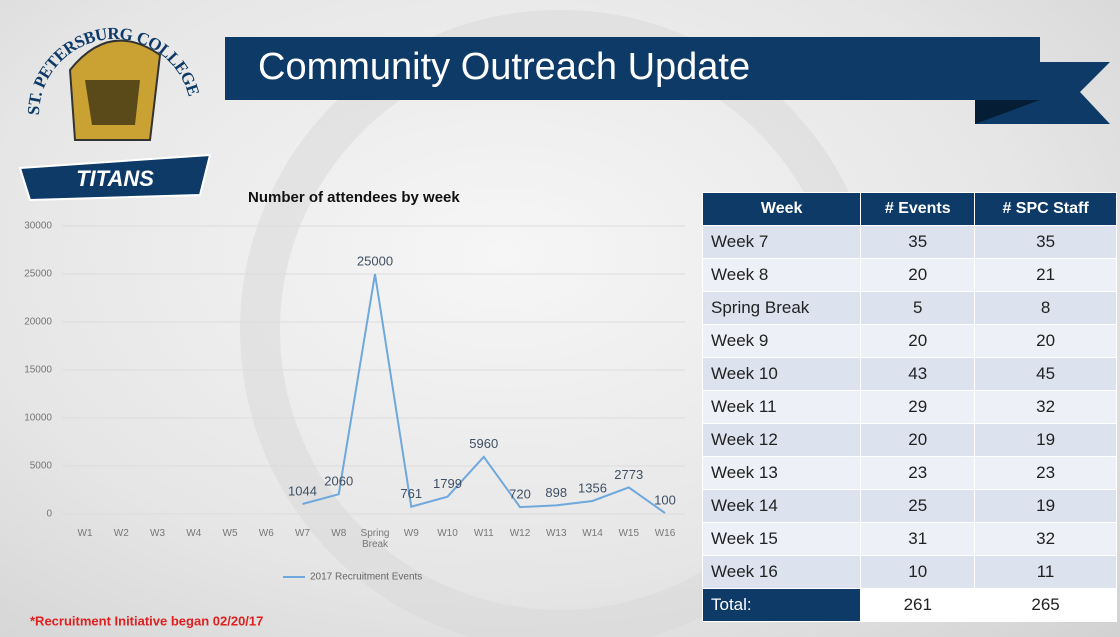  I want to click on table-row: Week 11 29 32, so click(909, 407).